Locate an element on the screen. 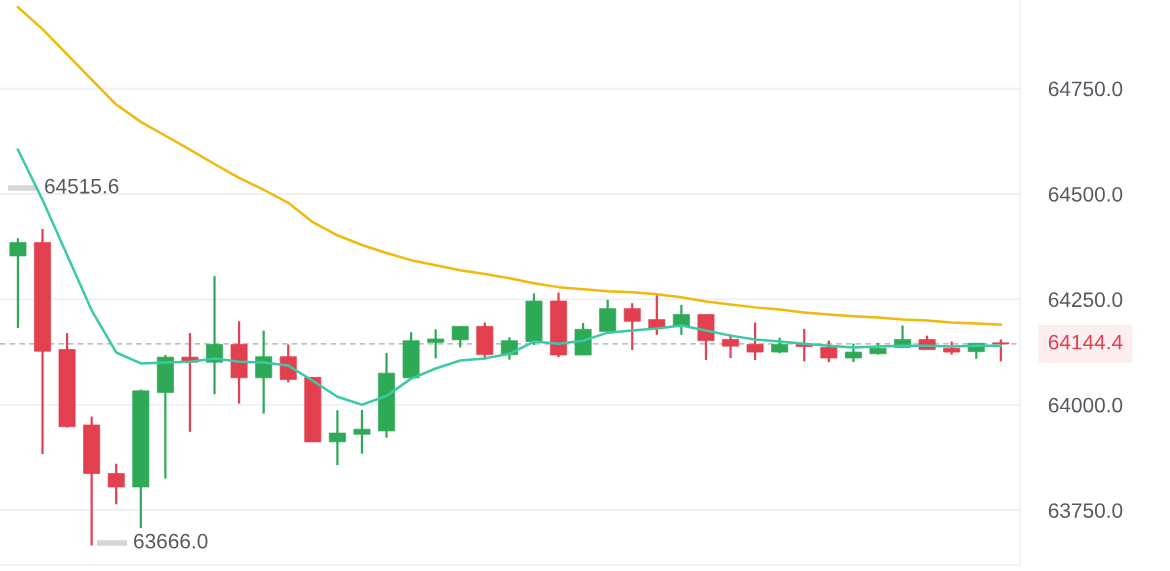 The width and height of the screenshot is (1170, 571). y-tick-label: 64750.0 is located at coordinates (1085, 89).